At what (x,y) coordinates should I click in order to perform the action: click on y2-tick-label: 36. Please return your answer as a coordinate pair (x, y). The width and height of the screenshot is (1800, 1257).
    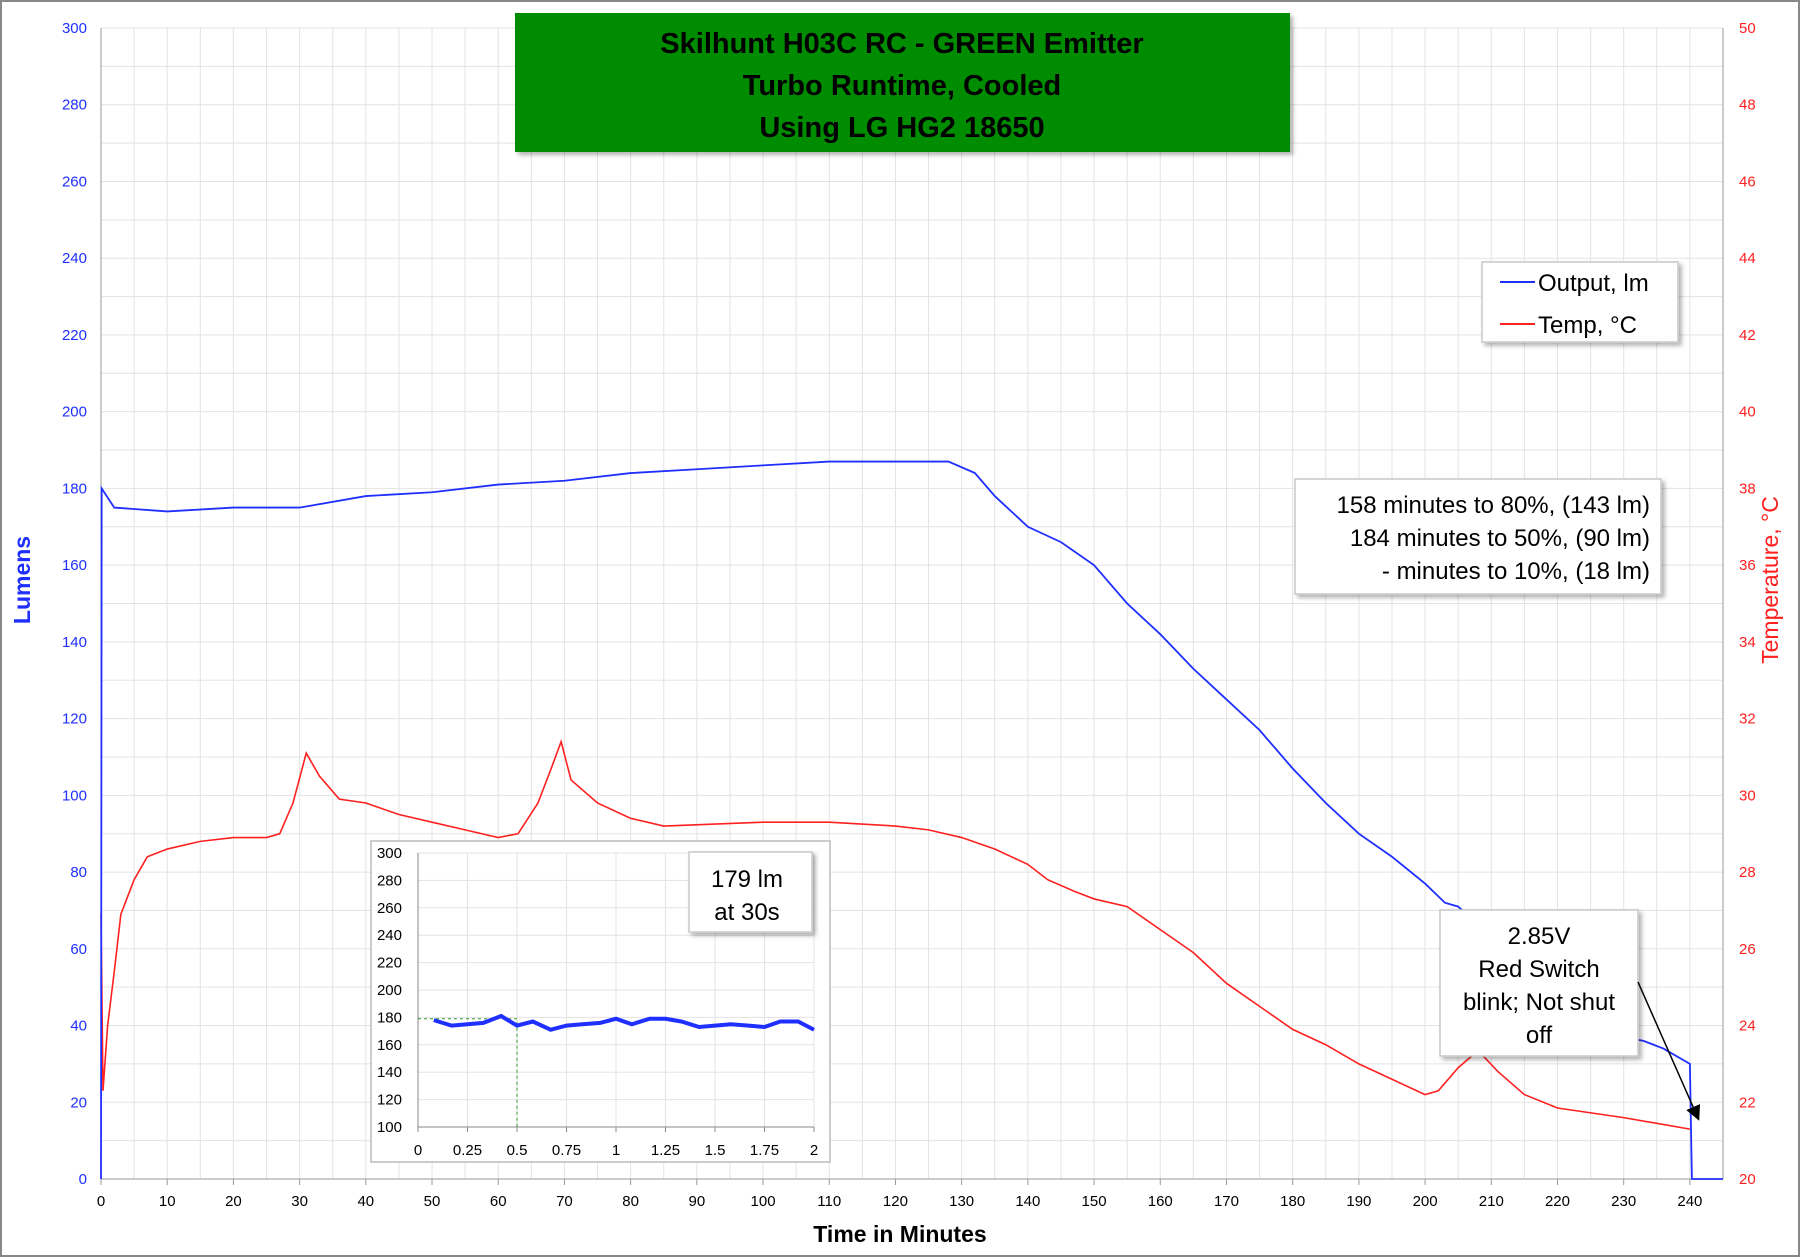
    Looking at the image, I should click on (1747, 565).